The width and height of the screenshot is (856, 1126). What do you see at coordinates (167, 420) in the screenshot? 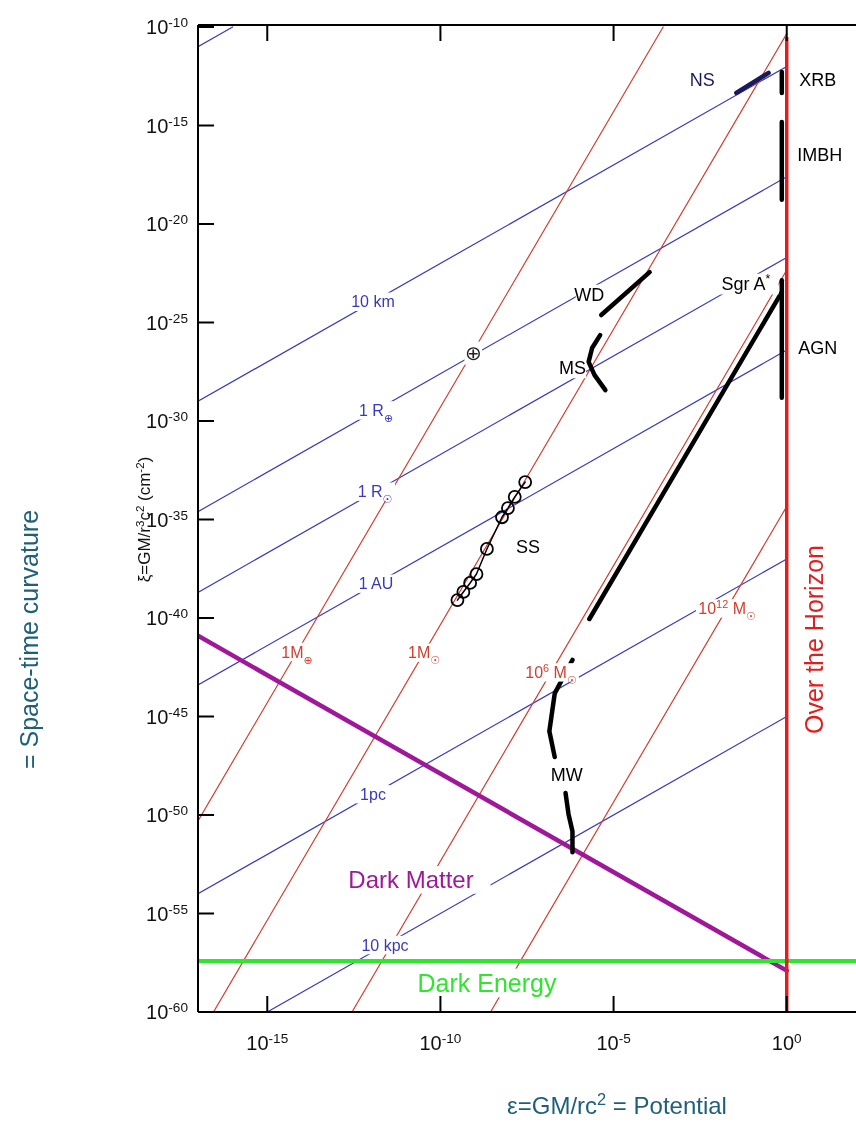
I see `y-tick-label: 10$^{-30}$` at bounding box center [167, 420].